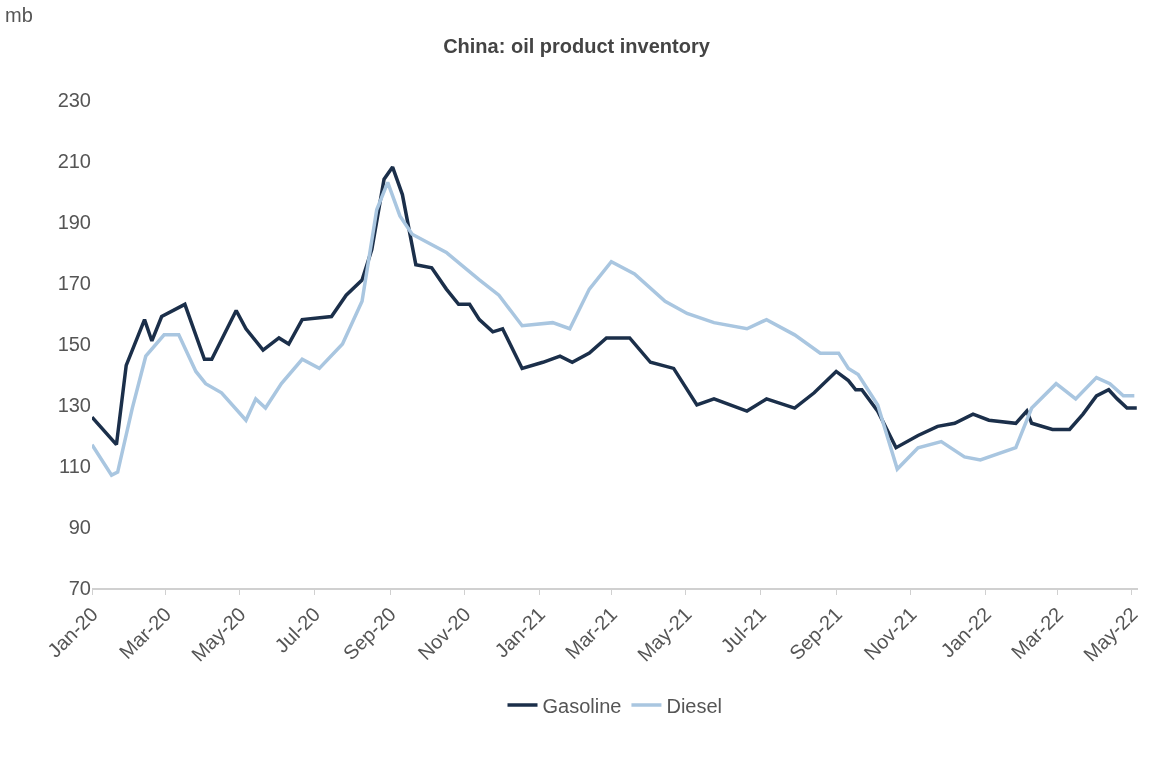 The width and height of the screenshot is (1153, 778). What do you see at coordinates (79, 588) in the screenshot?
I see `y-tick-label: 70` at bounding box center [79, 588].